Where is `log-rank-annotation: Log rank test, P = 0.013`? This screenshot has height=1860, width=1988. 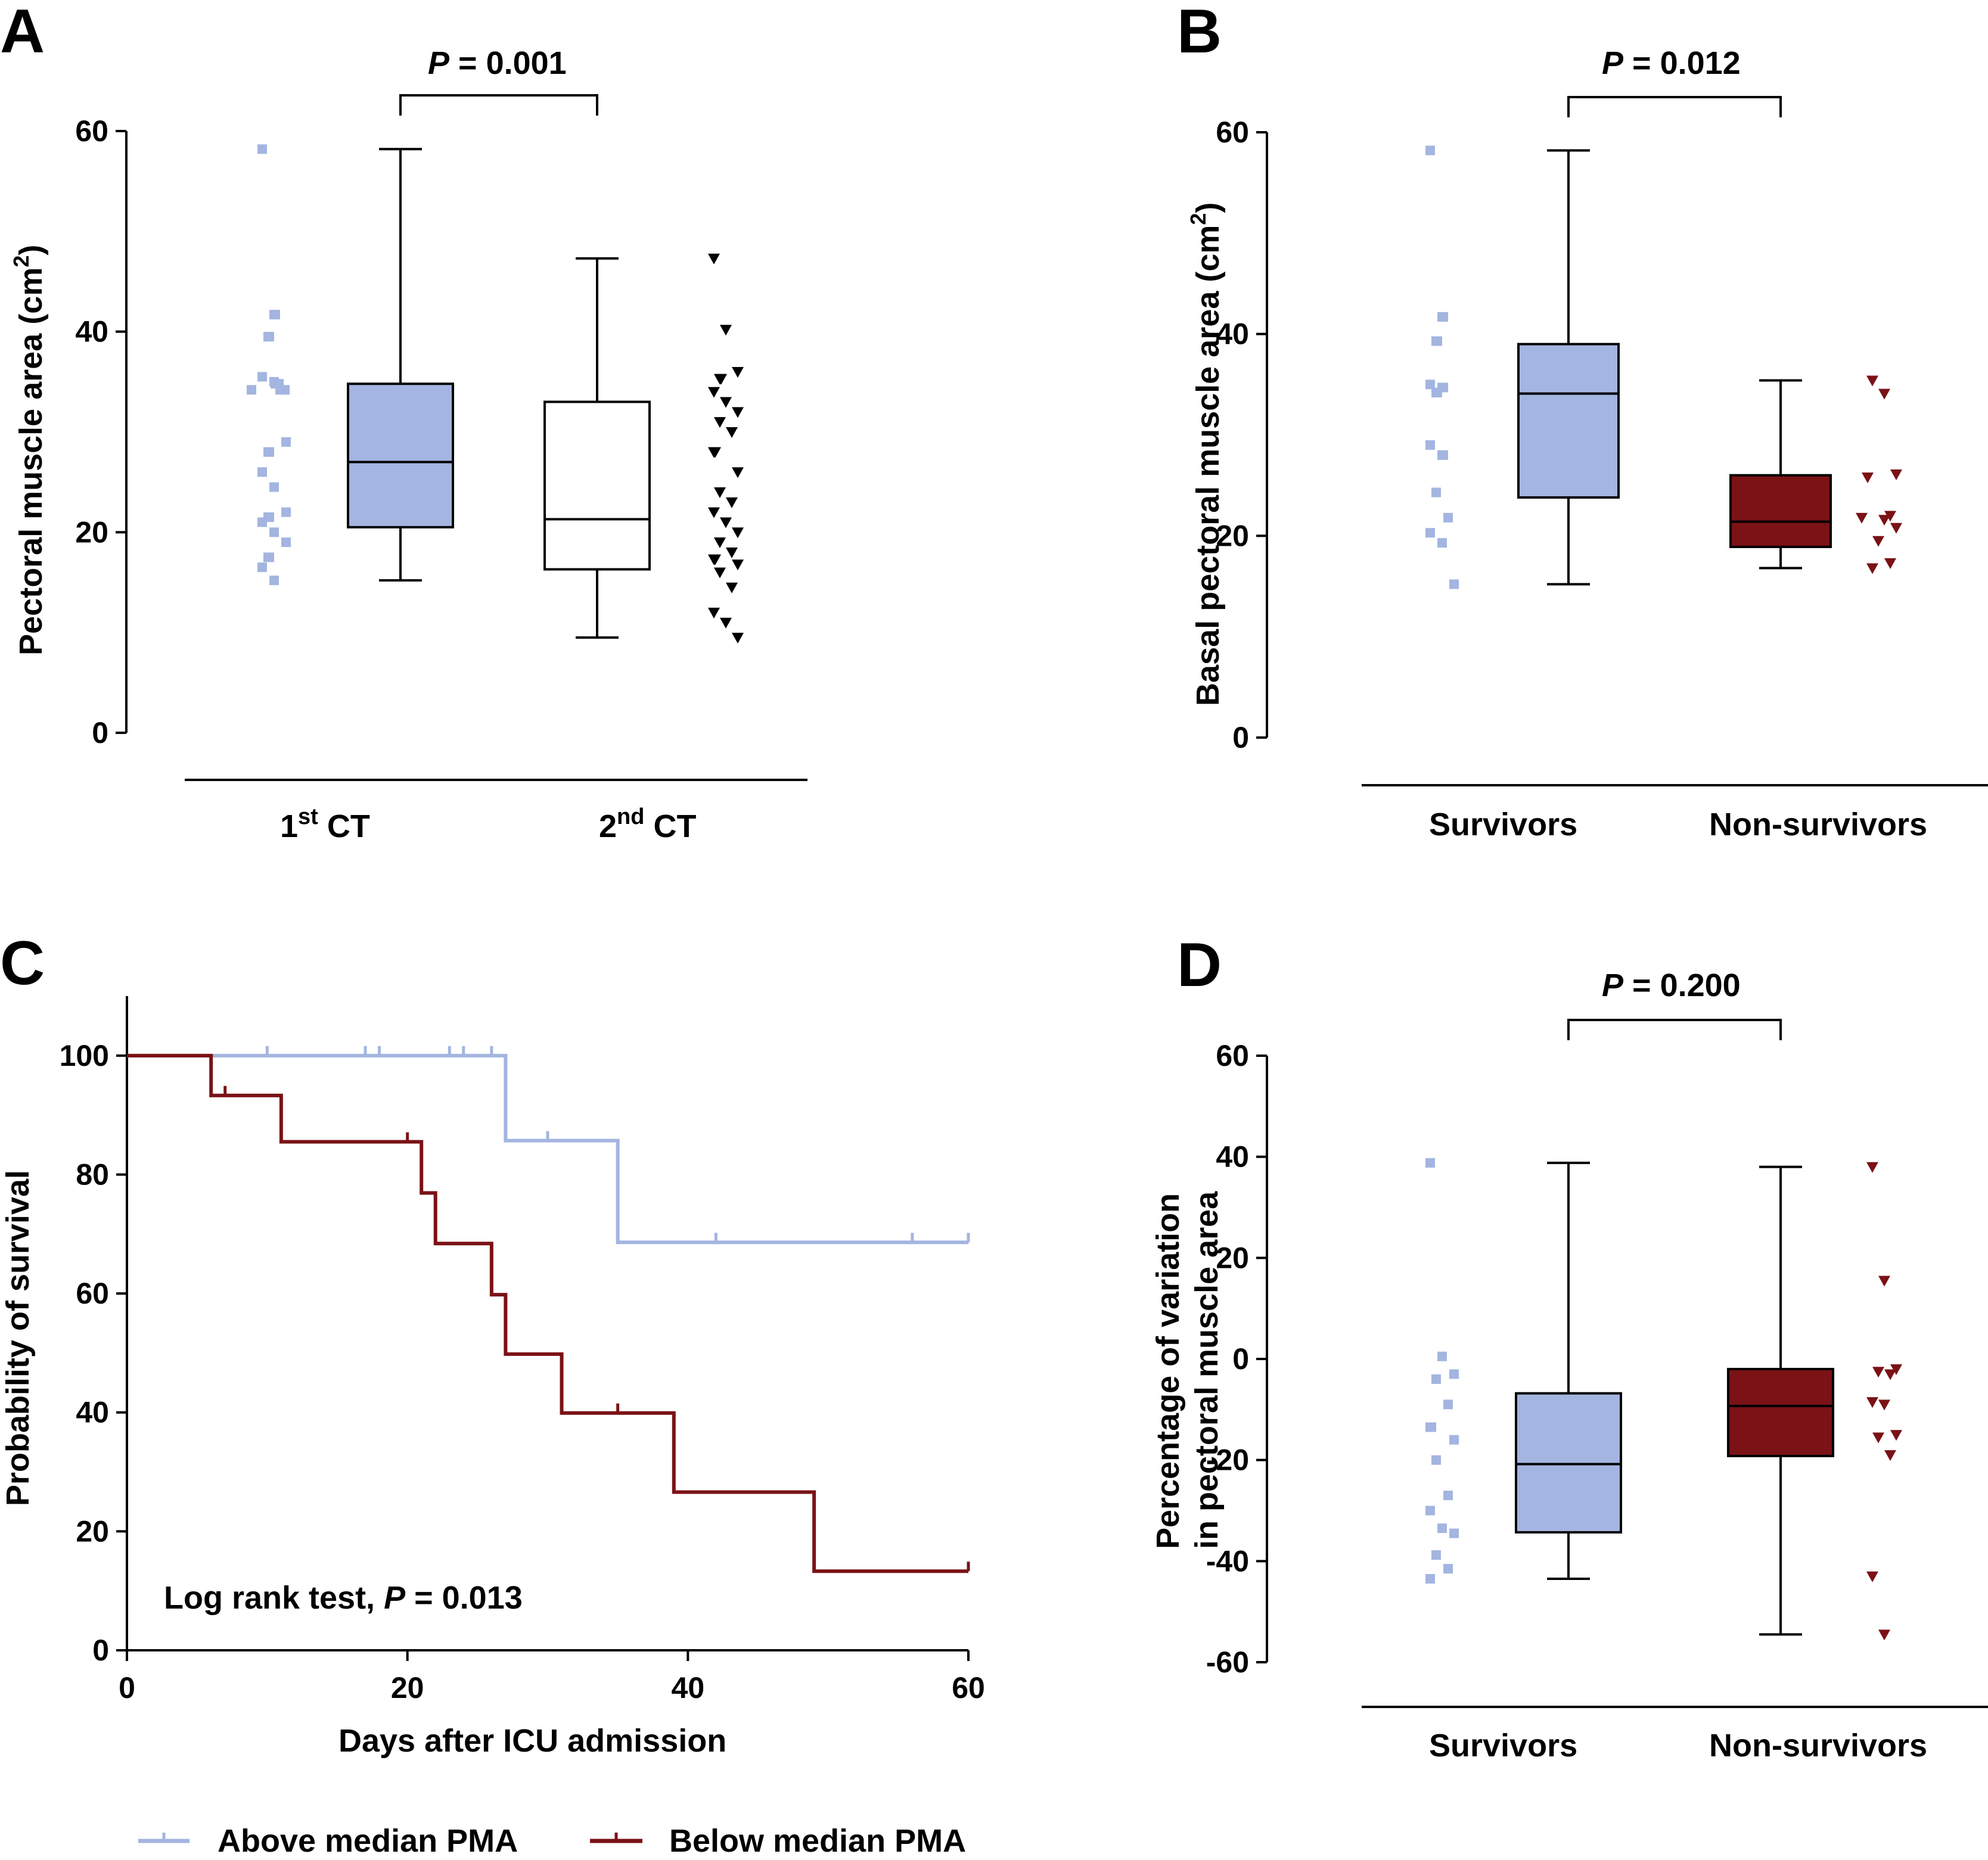
log-rank-annotation: Log rank test, P = 0.013 is located at coordinates (343, 1598).